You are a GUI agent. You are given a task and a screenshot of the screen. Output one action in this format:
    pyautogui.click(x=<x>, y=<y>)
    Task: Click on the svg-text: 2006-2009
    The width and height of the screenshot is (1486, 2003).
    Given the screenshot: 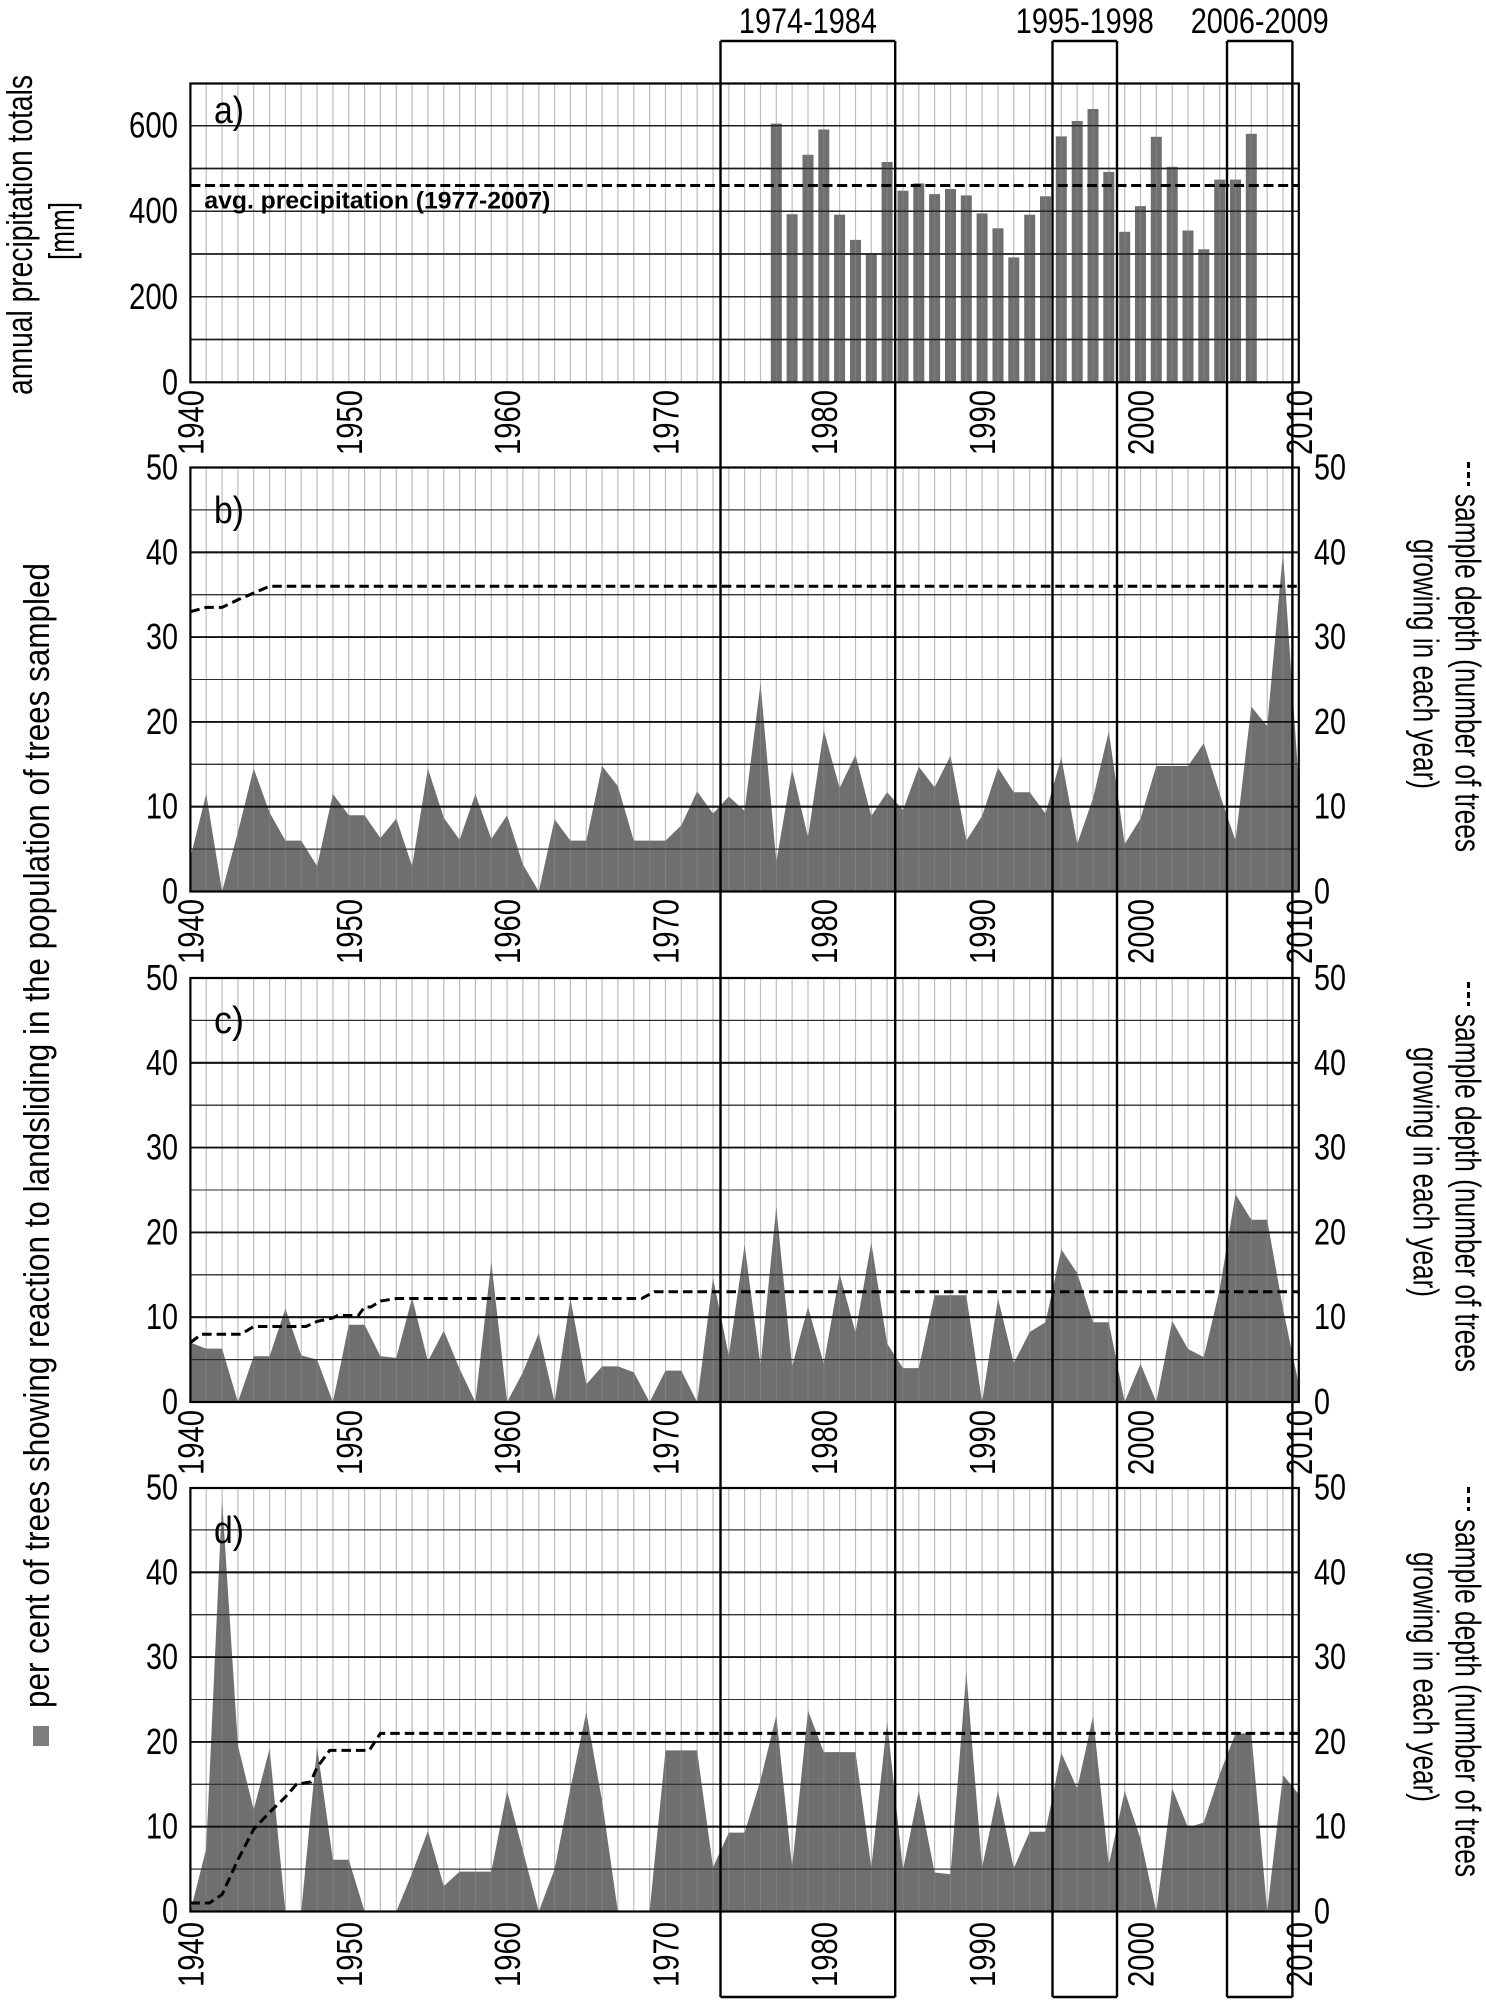 What is the action you would take?
    pyautogui.click(x=1260, y=21)
    